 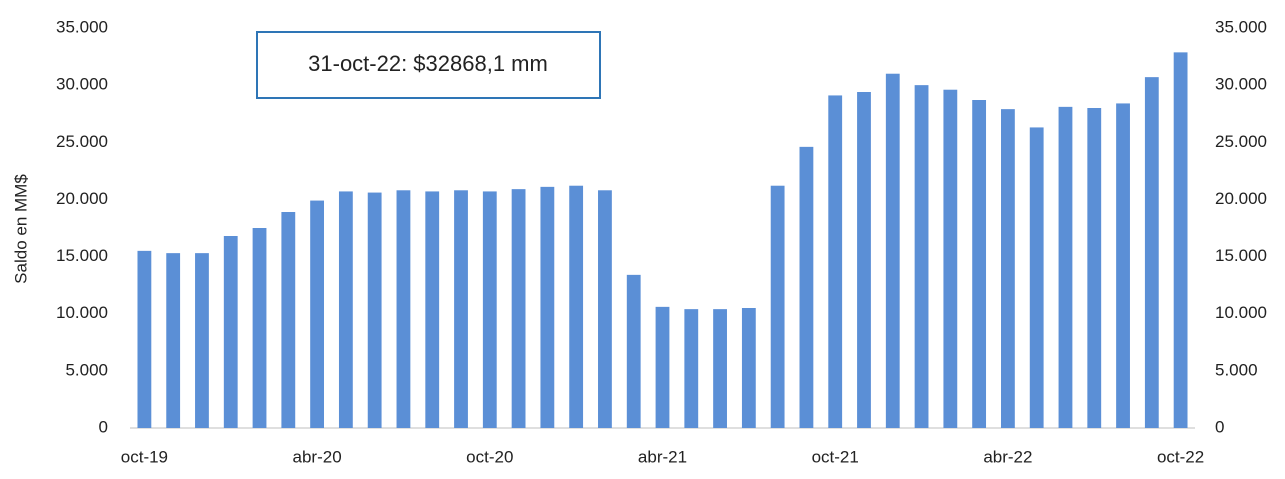 I want to click on y2-tick-label: 5.000, so click(x=1236, y=369).